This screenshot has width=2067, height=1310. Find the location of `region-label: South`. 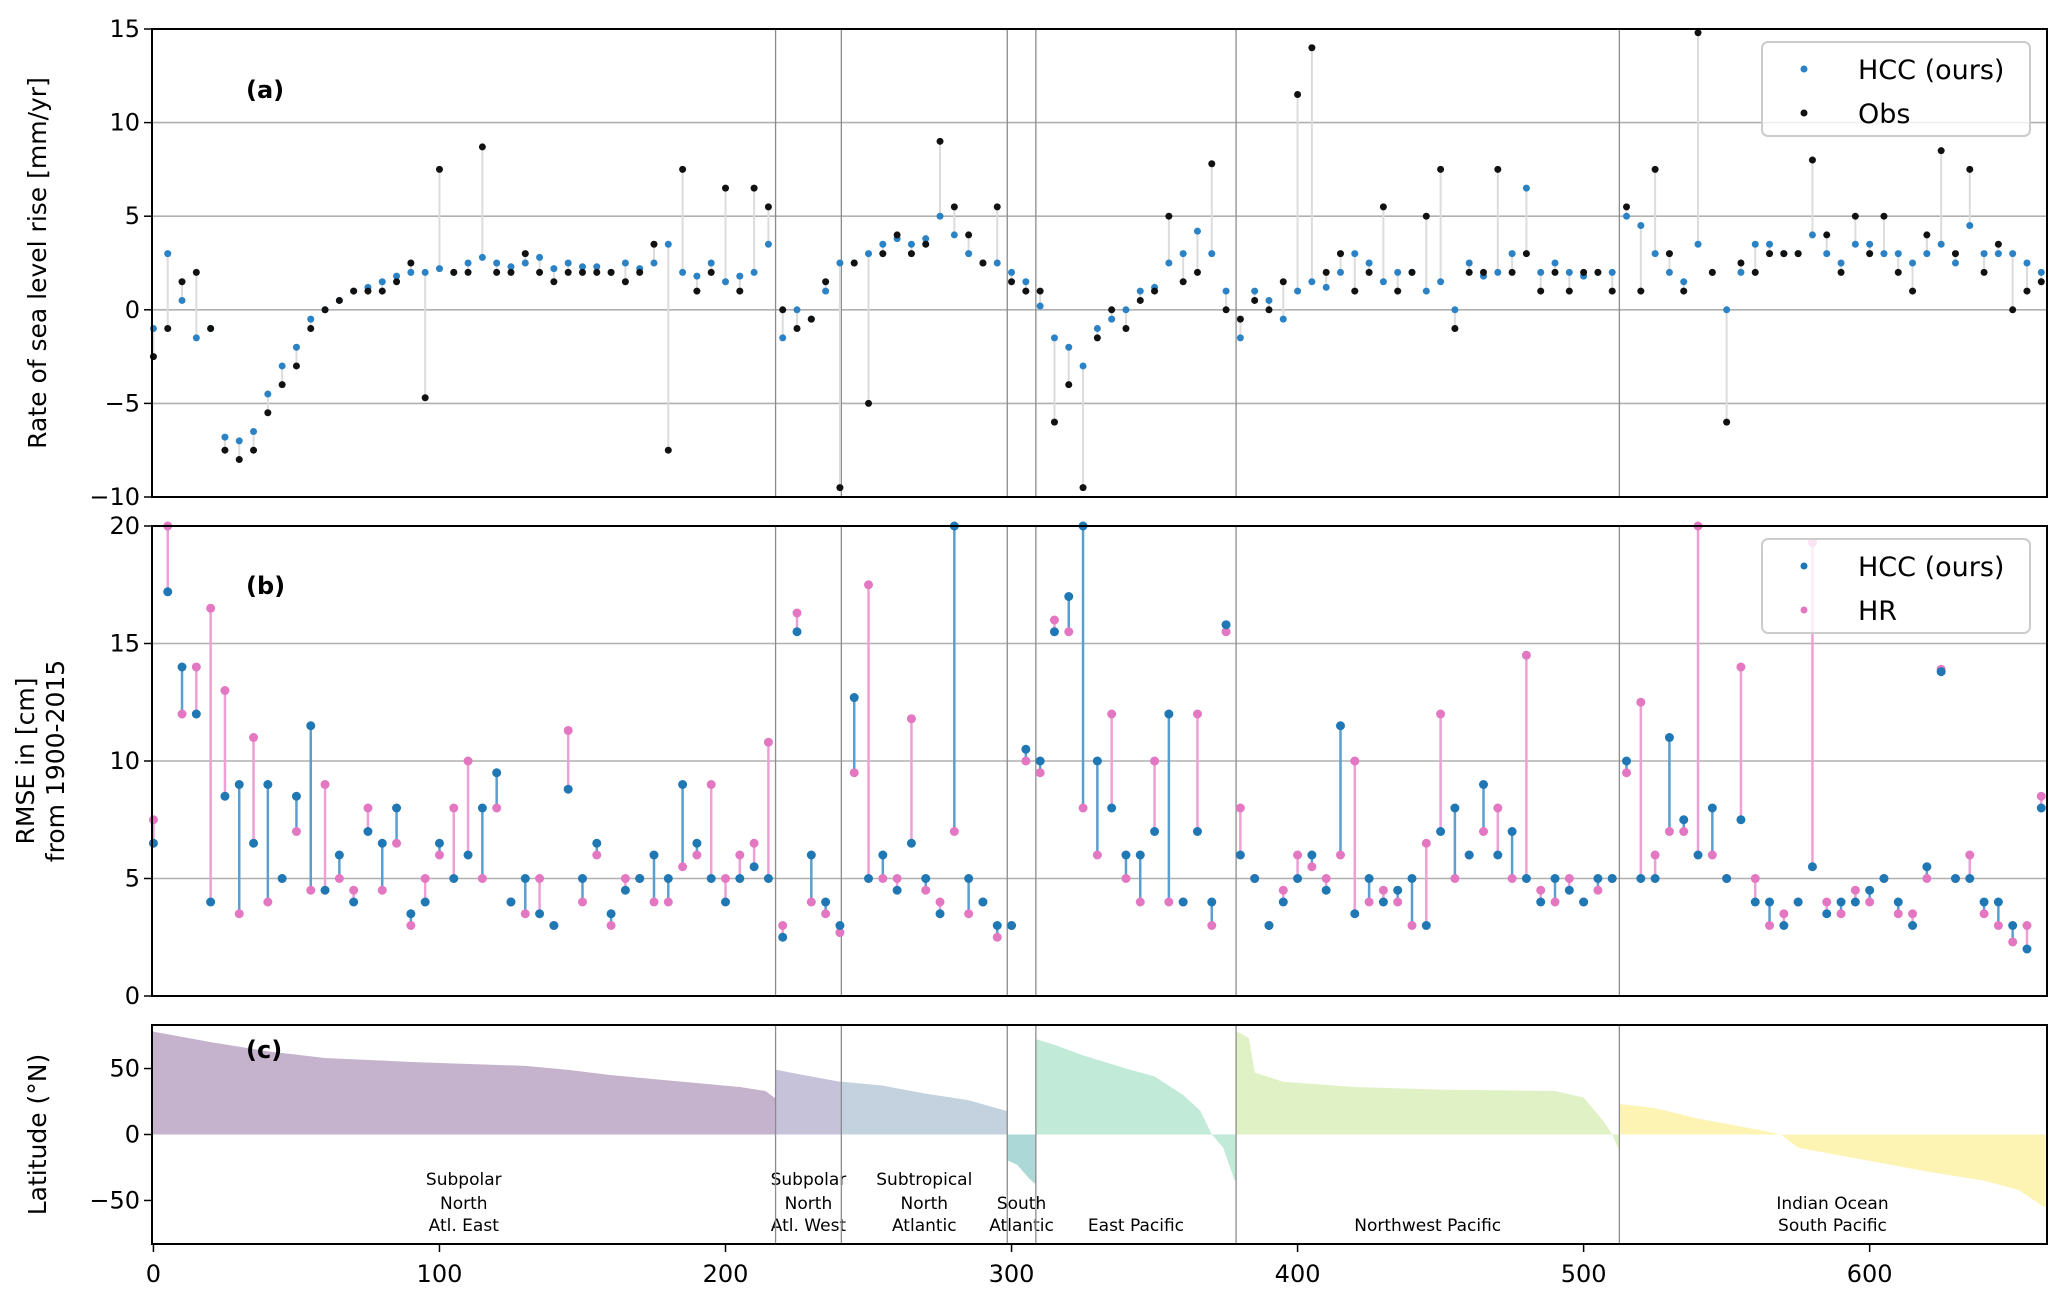

region-label: South is located at coordinates (1021, 1204).